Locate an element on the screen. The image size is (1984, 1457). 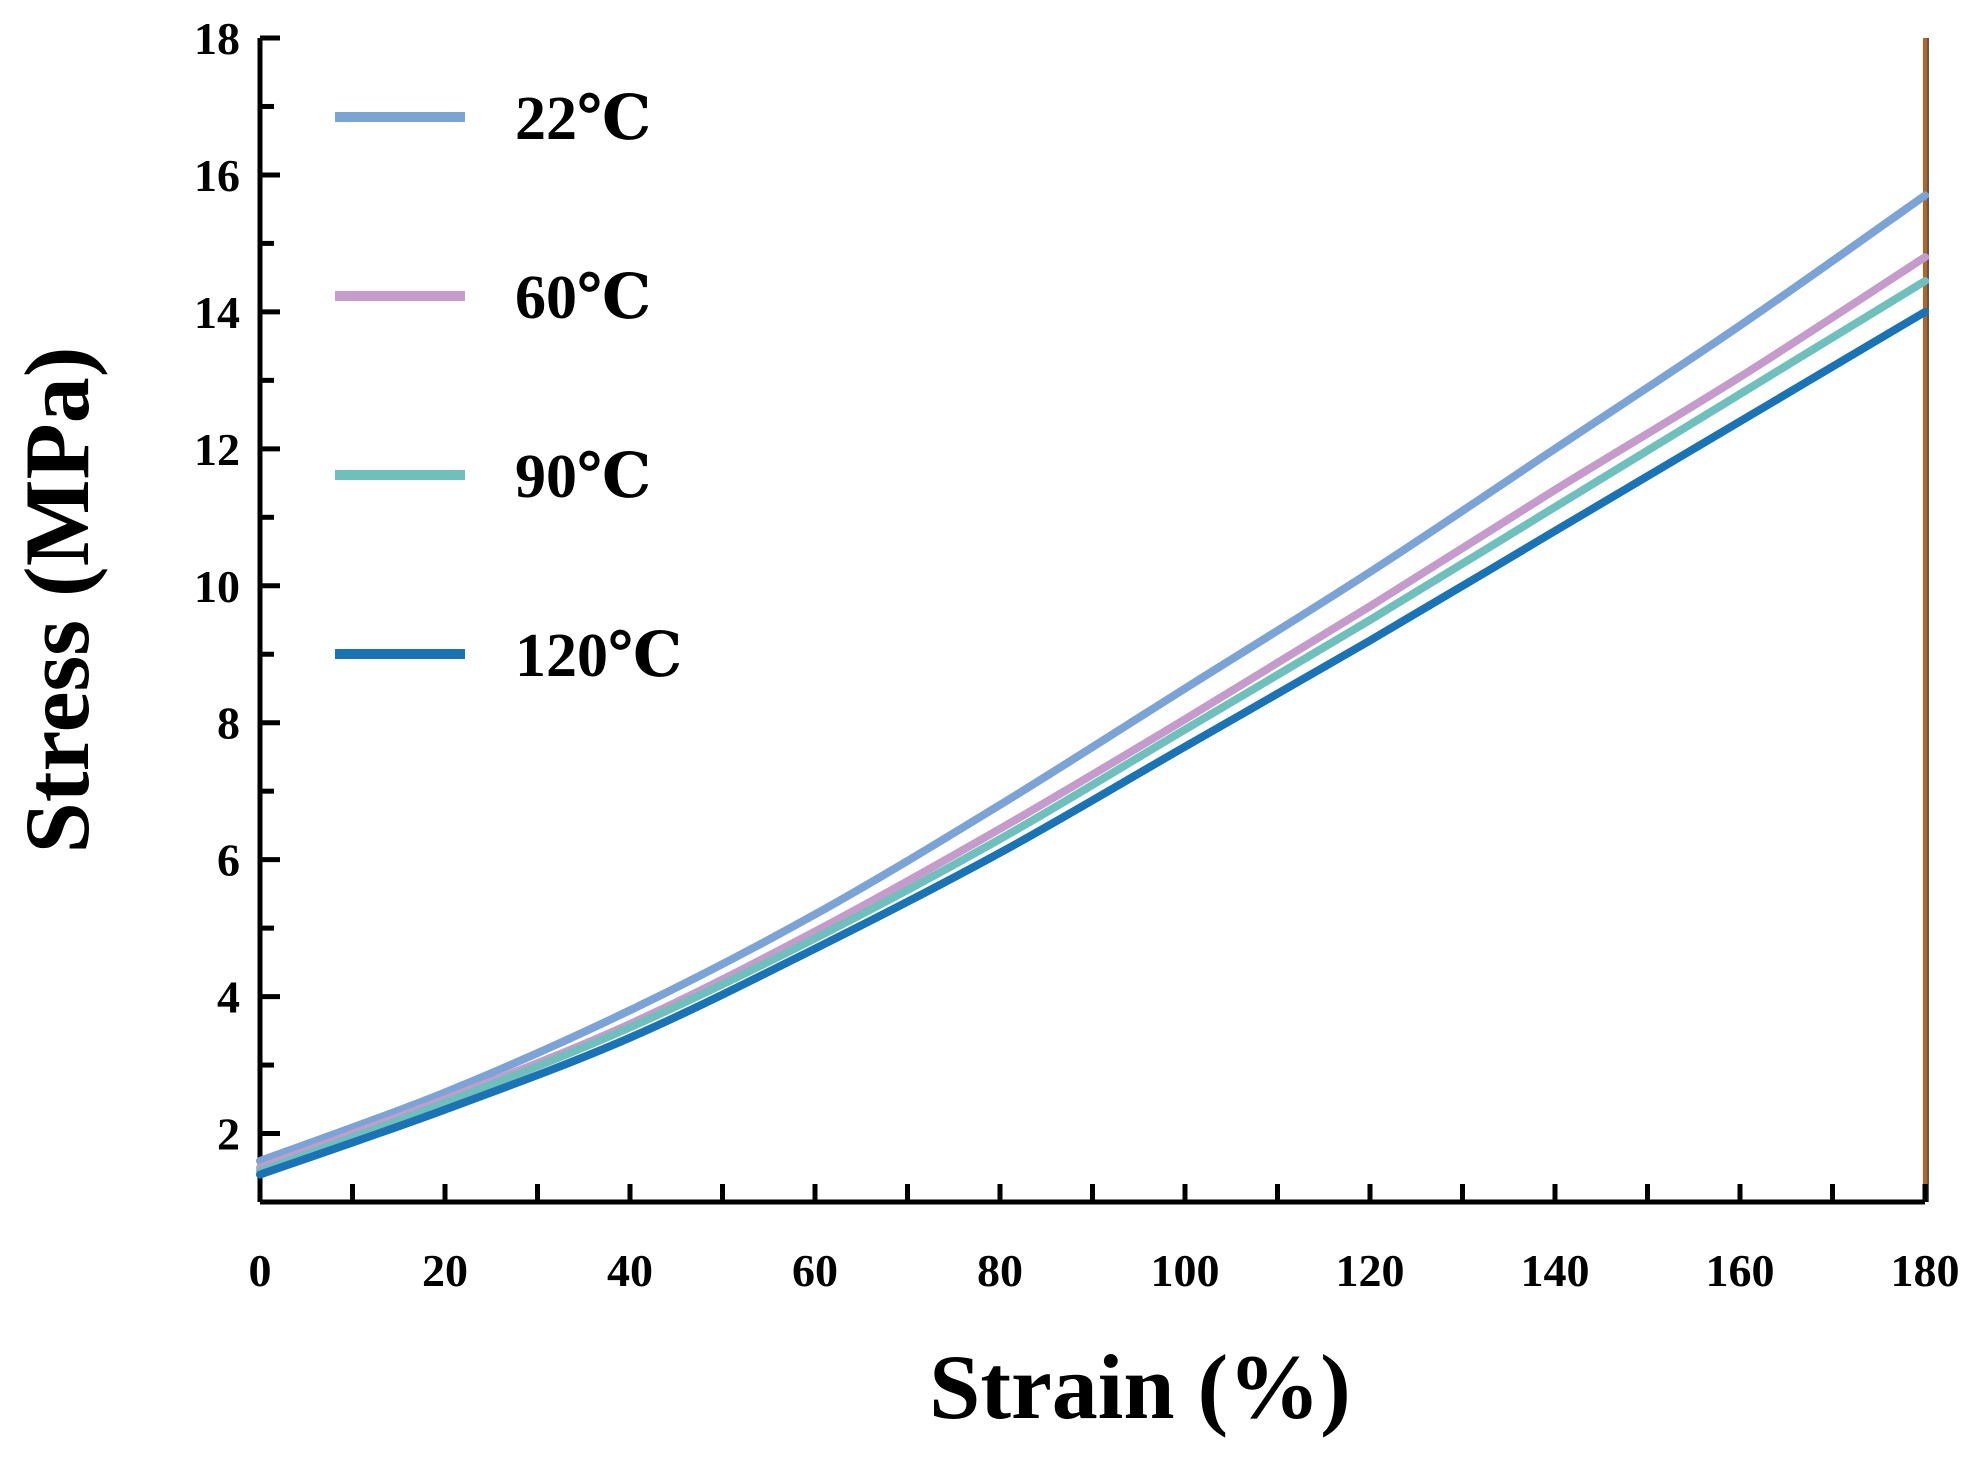
y-tick-label: 8 is located at coordinates (228, 723).